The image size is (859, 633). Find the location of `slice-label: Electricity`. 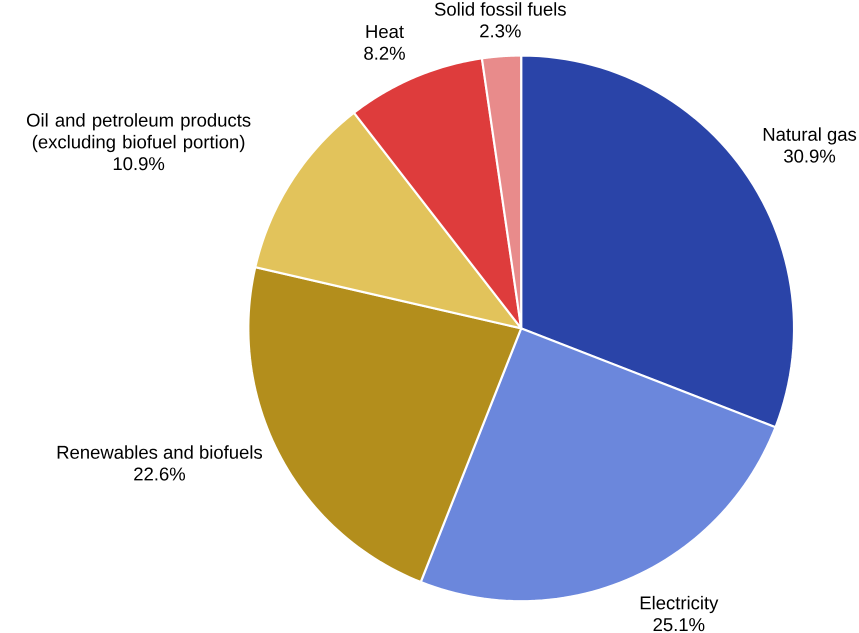

slice-label: Electricity is located at coordinates (679, 604).